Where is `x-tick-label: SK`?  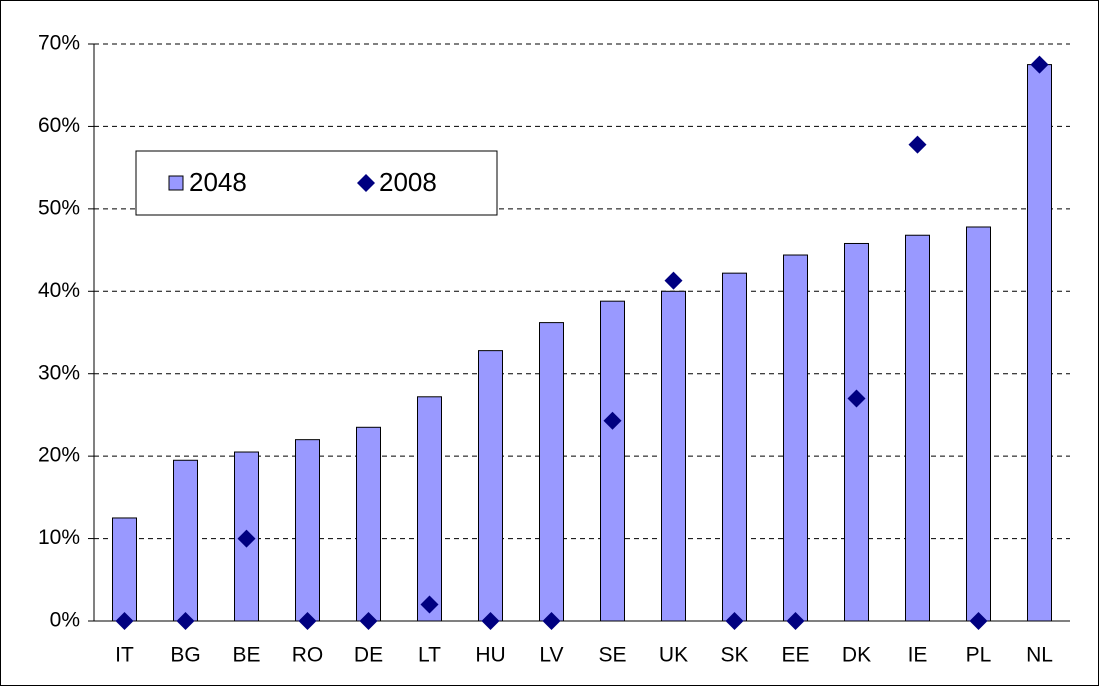
x-tick-label: SK is located at coordinates (734, 655).